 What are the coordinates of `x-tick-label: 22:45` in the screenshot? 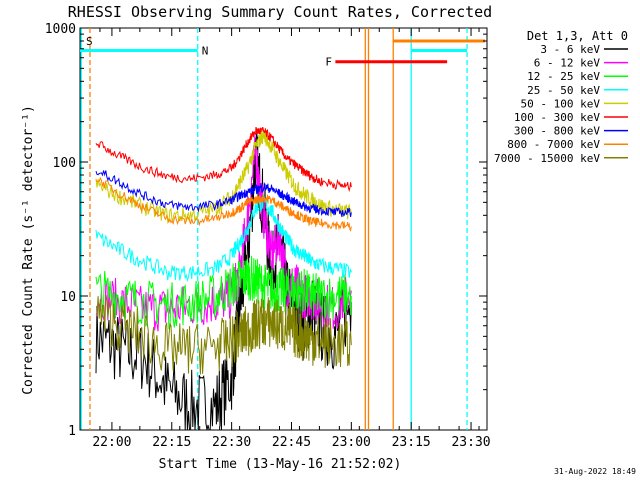 It's located at (291, 442).